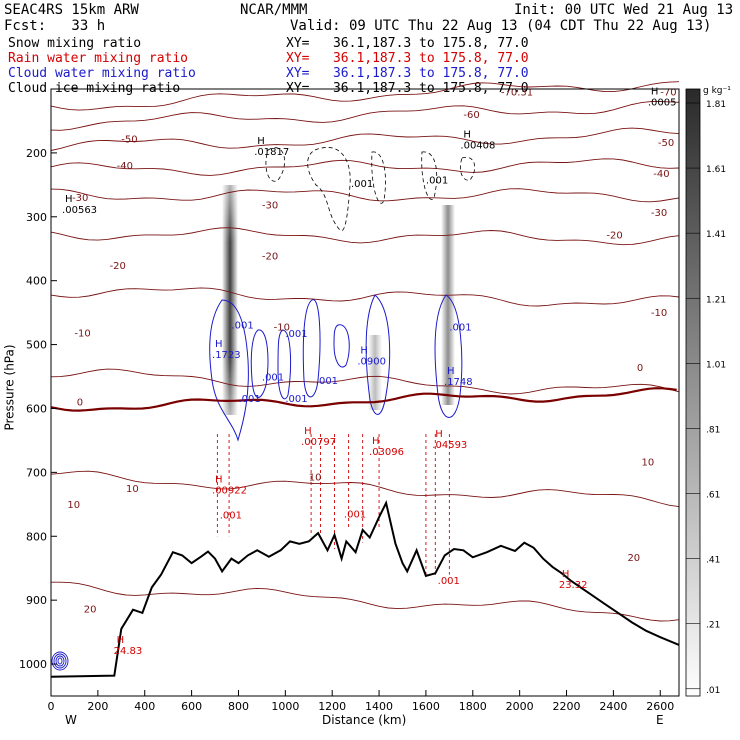 This screenshot has height=740, width=740. What do you see at coordinates (80, 198) in the screenshot?
I see `temperature-label: -30` at bounding box center [80, 198].